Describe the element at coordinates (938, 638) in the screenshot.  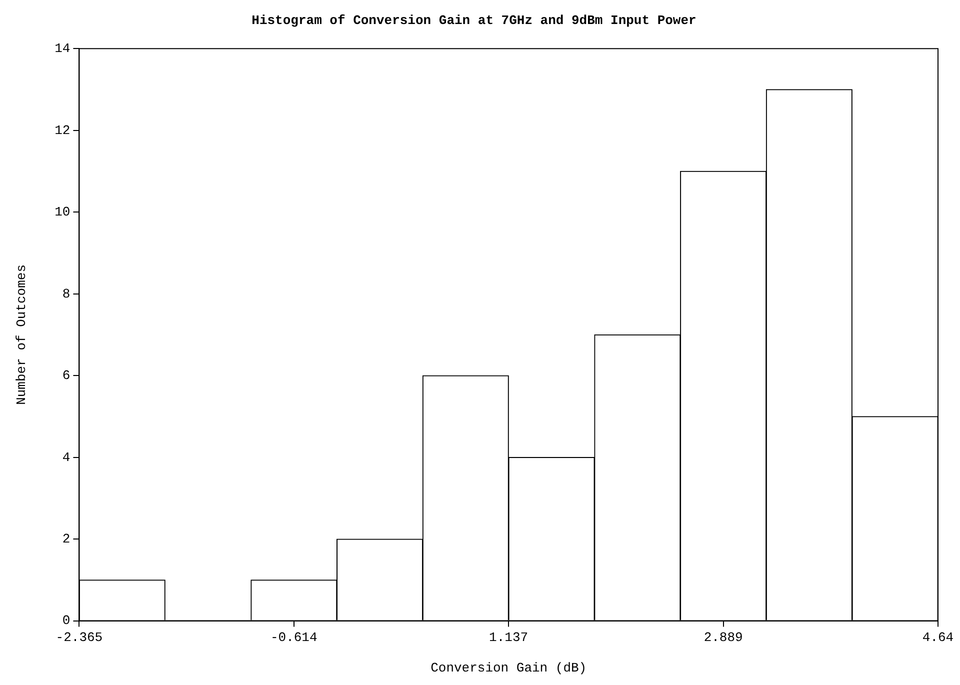
I see `x-tick-label: 4.64` at that location.